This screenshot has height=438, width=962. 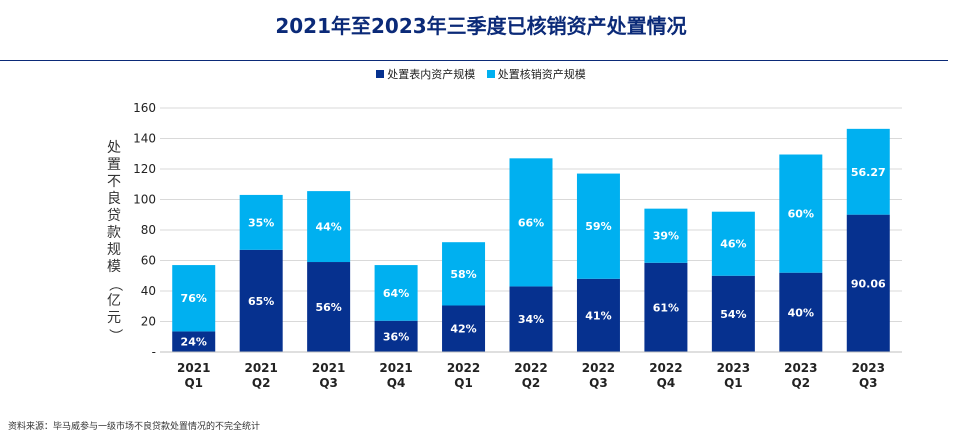 What do you see at coordinates (114, 165) in the screenshot?
I see `y-axis-label-char: 置` at bounding box center [114, 165].